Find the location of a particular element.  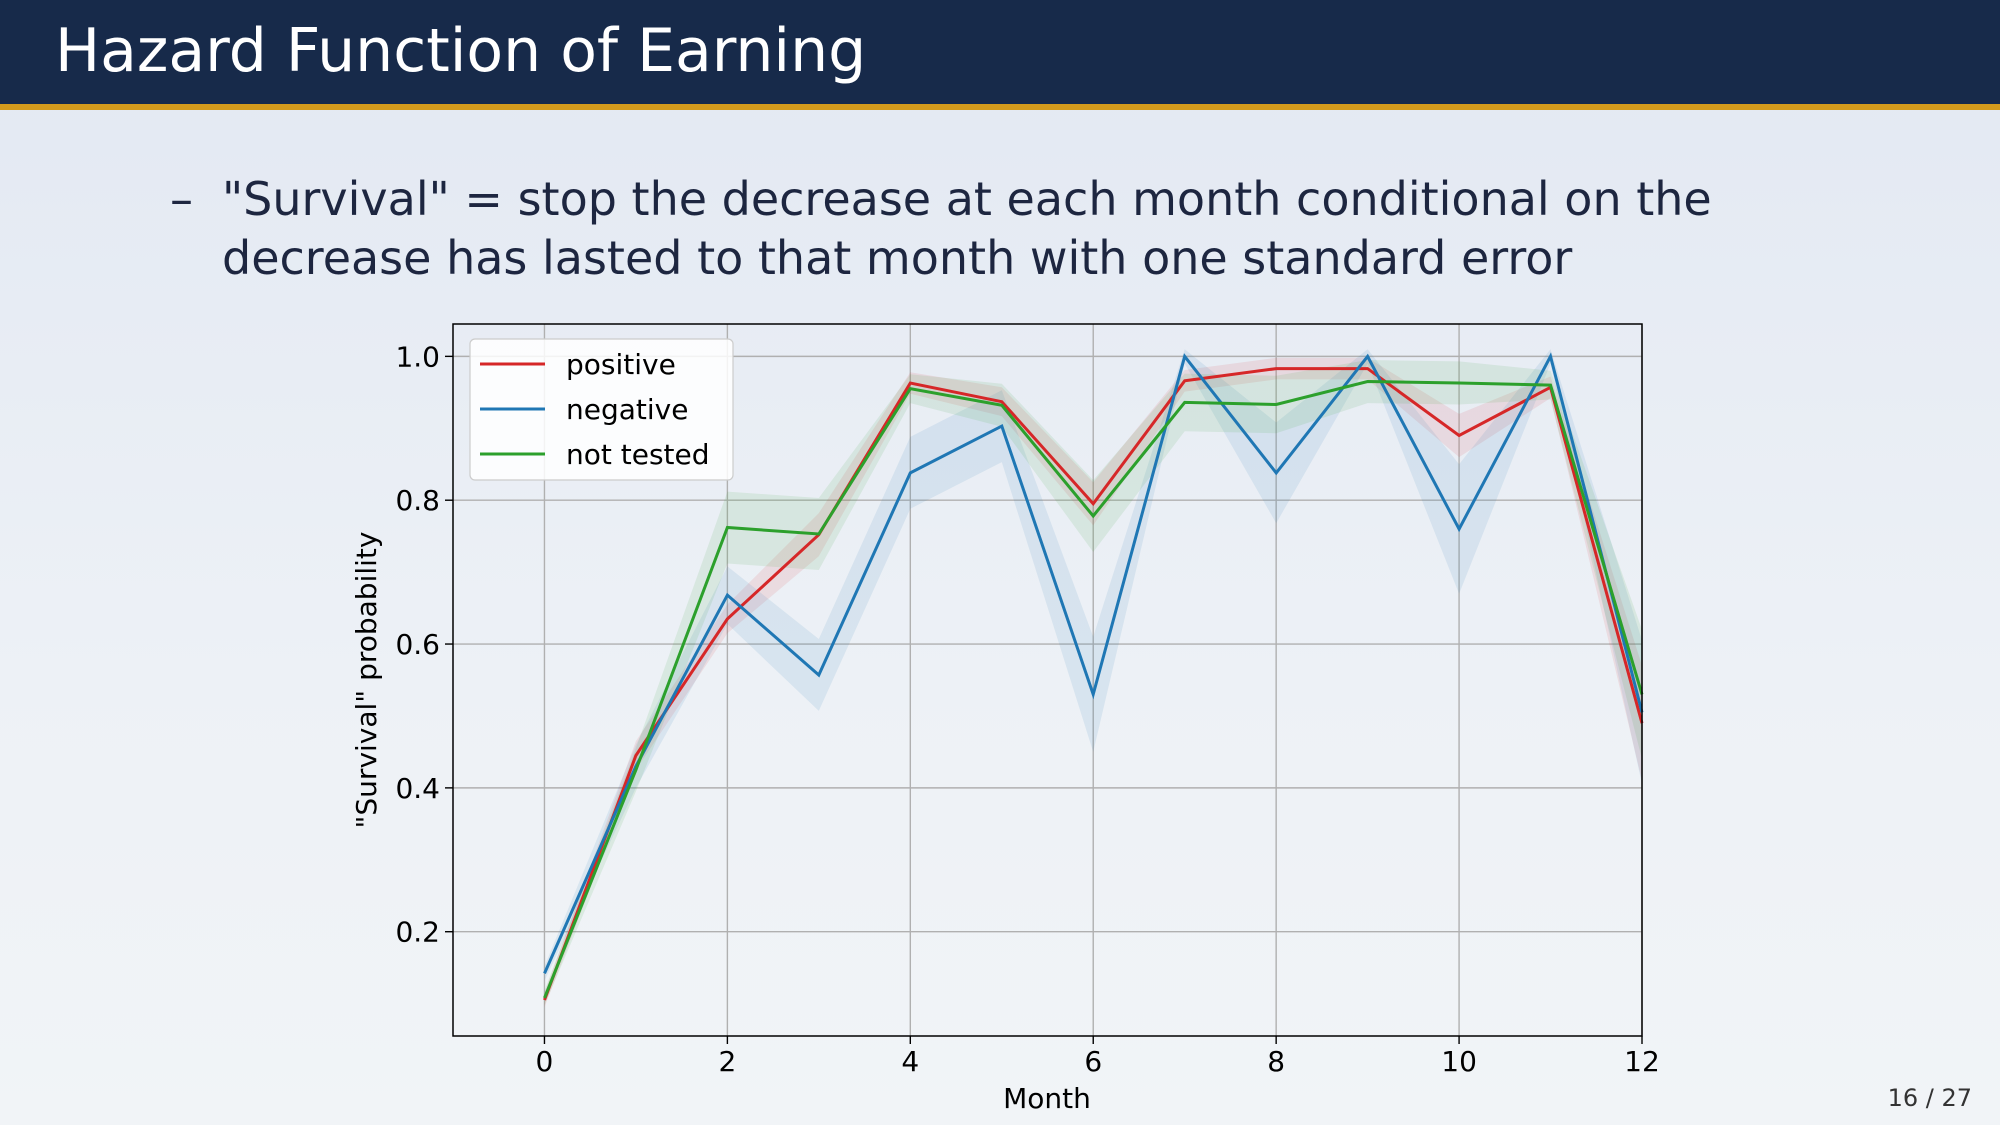

chart-legend: positive negative not tested is located at coordinates (601, 409).